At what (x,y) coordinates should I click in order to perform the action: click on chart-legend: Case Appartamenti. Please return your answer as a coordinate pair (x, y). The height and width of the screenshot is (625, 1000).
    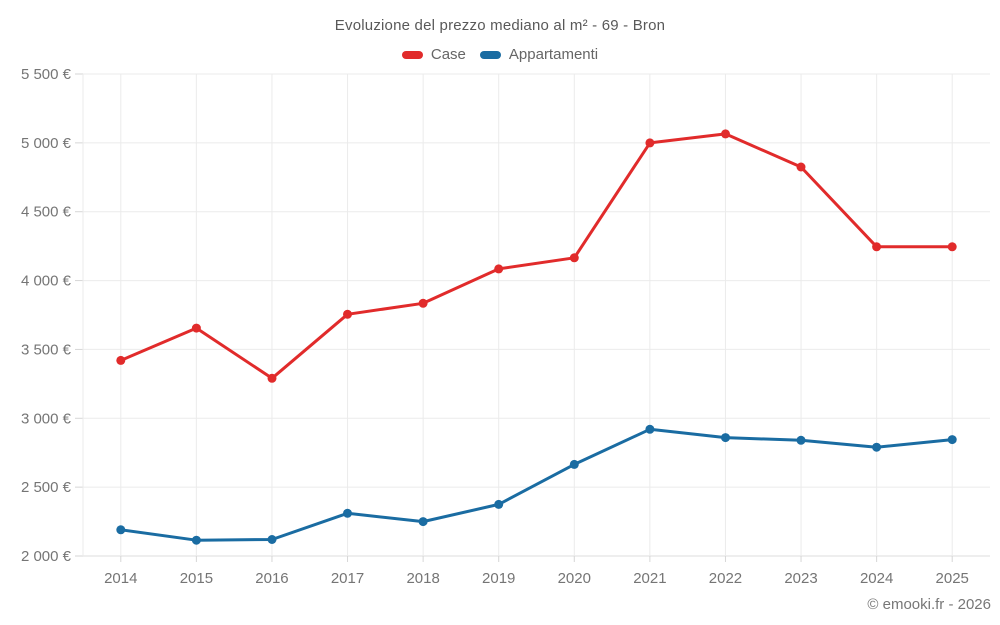
    Looking at the image, I should click on (500, 54).